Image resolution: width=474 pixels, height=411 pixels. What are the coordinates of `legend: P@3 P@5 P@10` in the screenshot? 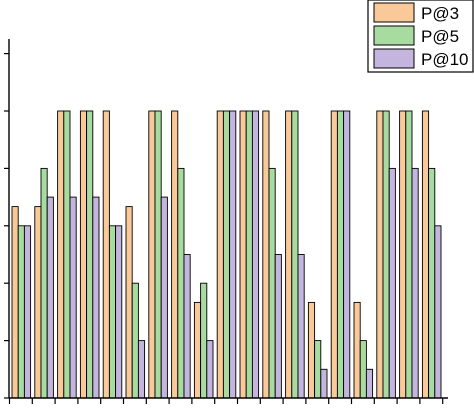 It's located at (420, 36).